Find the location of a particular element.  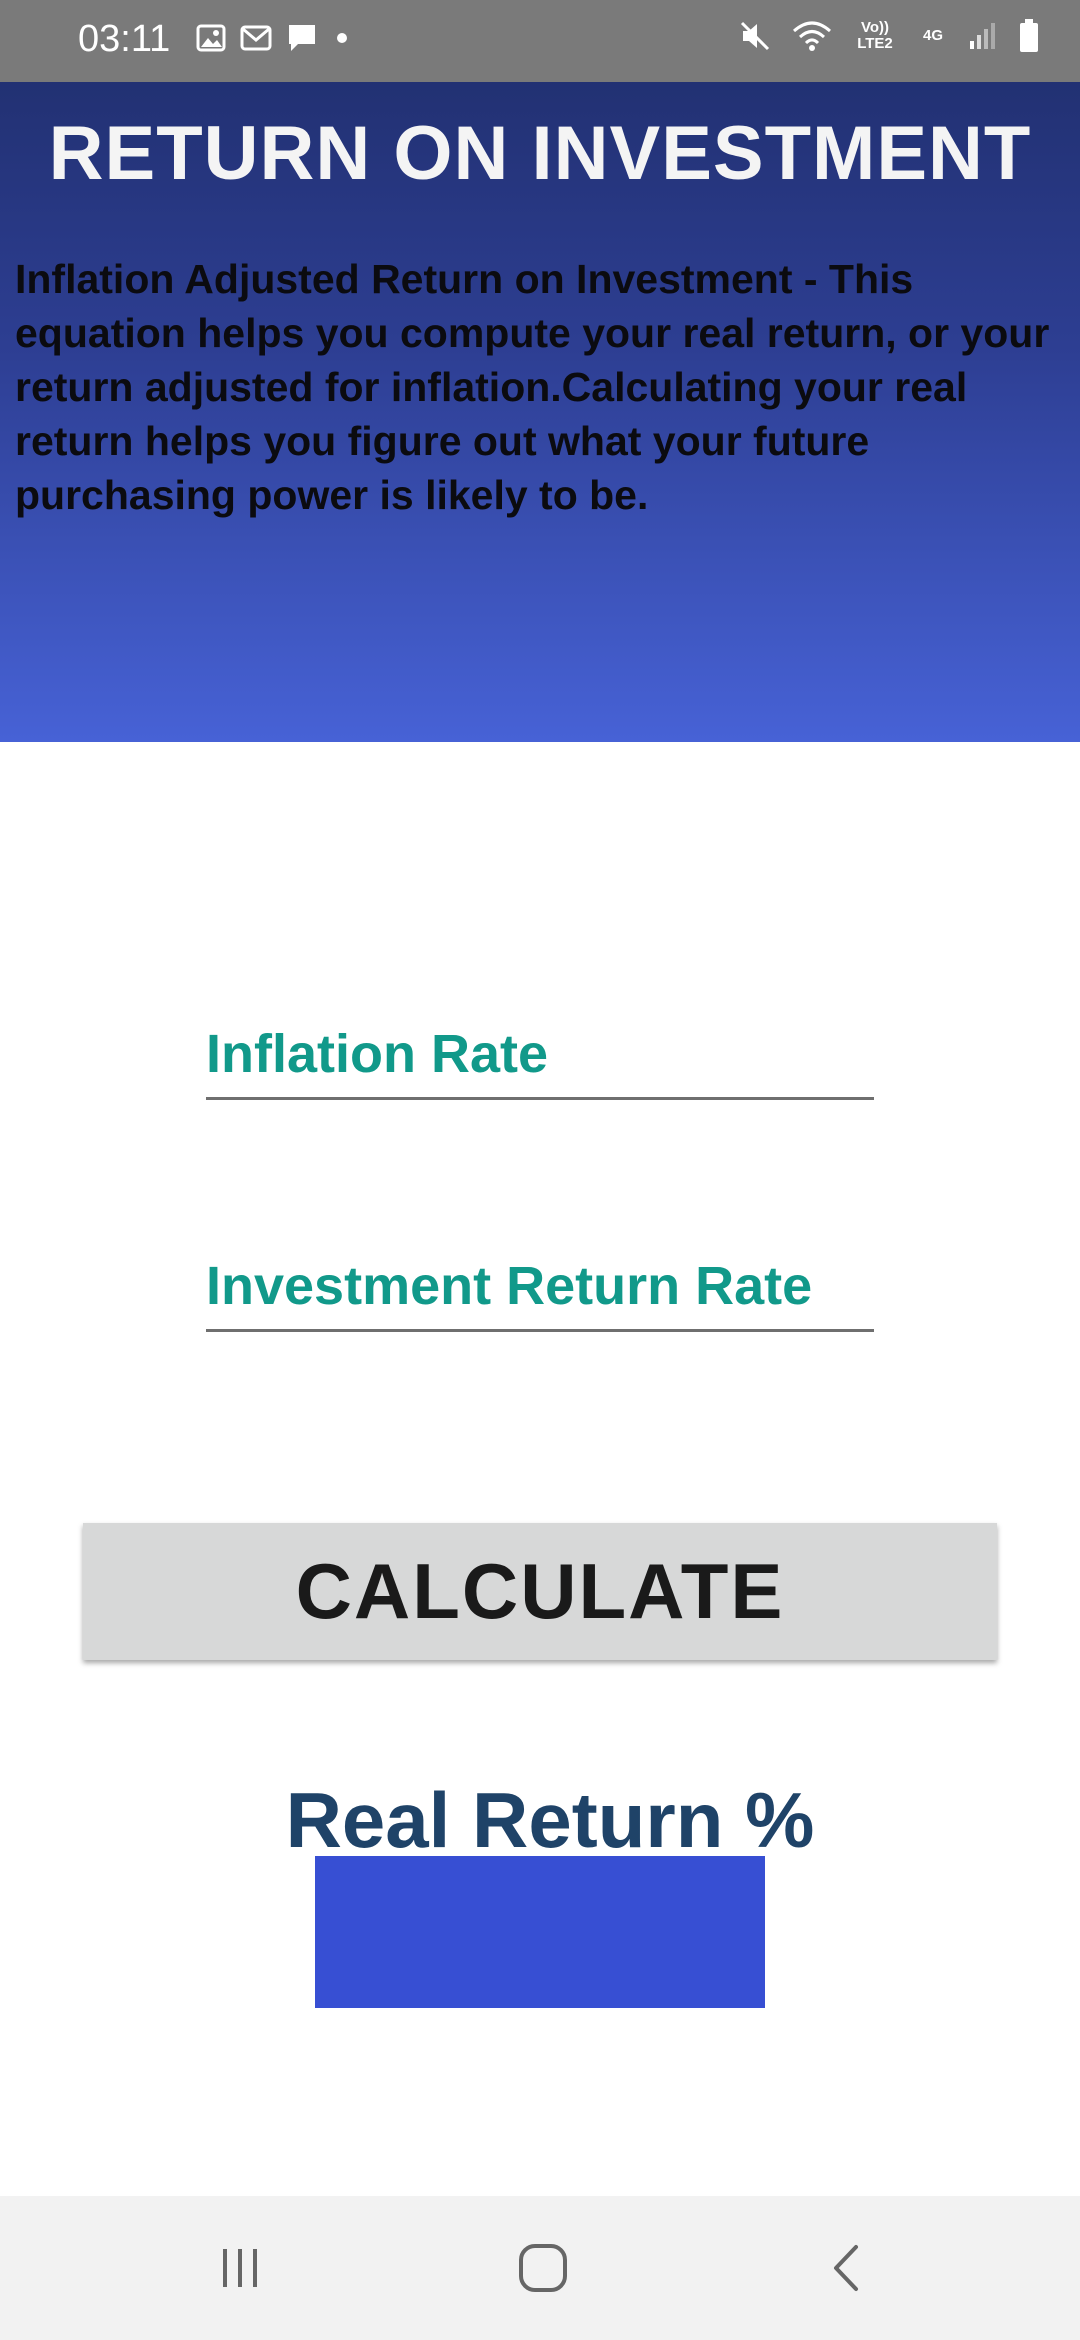

calculate-button: CALCULATE is located at coordinates (540, 1591).